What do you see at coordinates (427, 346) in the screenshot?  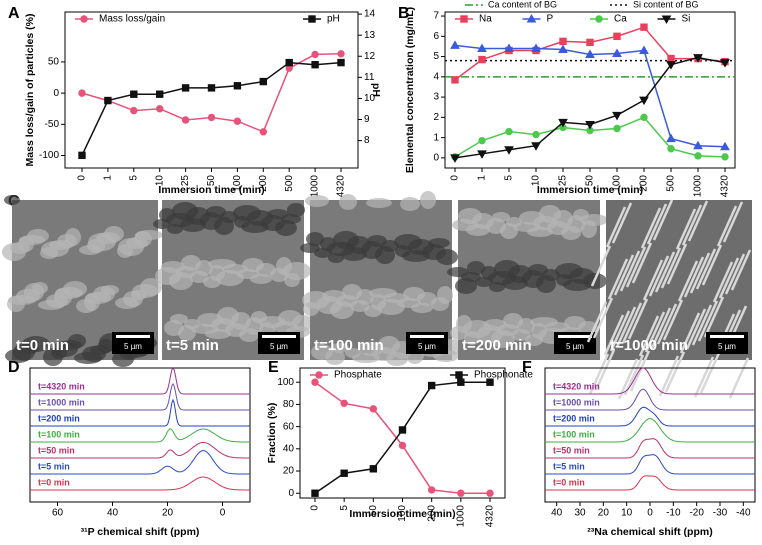 I see `scale-label: 5 µm` at bounding box center [427, 346].